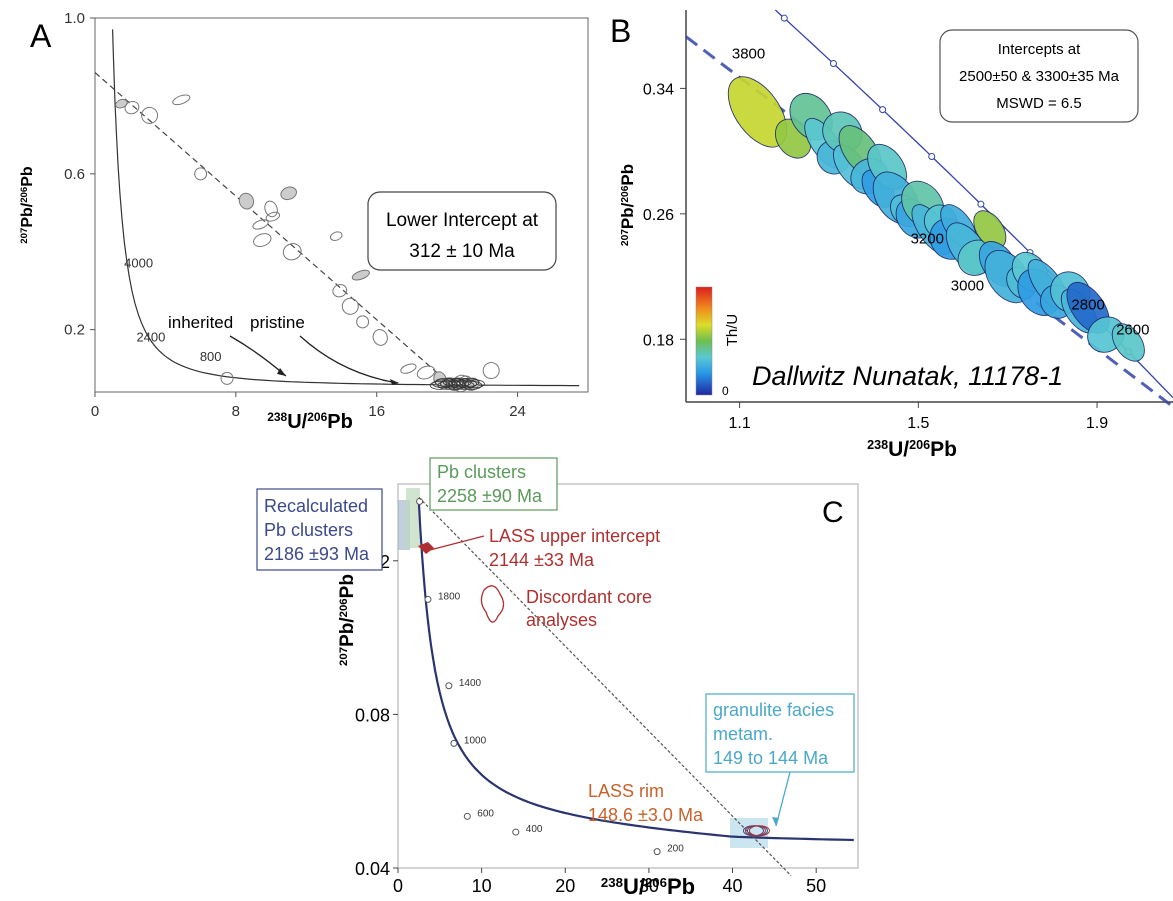 The image size is (1173, 901). What do you see at coordinates (372, 869) in the screenshot?
I see `y-tick-label: 0.04` at bounding box center [372, 869].